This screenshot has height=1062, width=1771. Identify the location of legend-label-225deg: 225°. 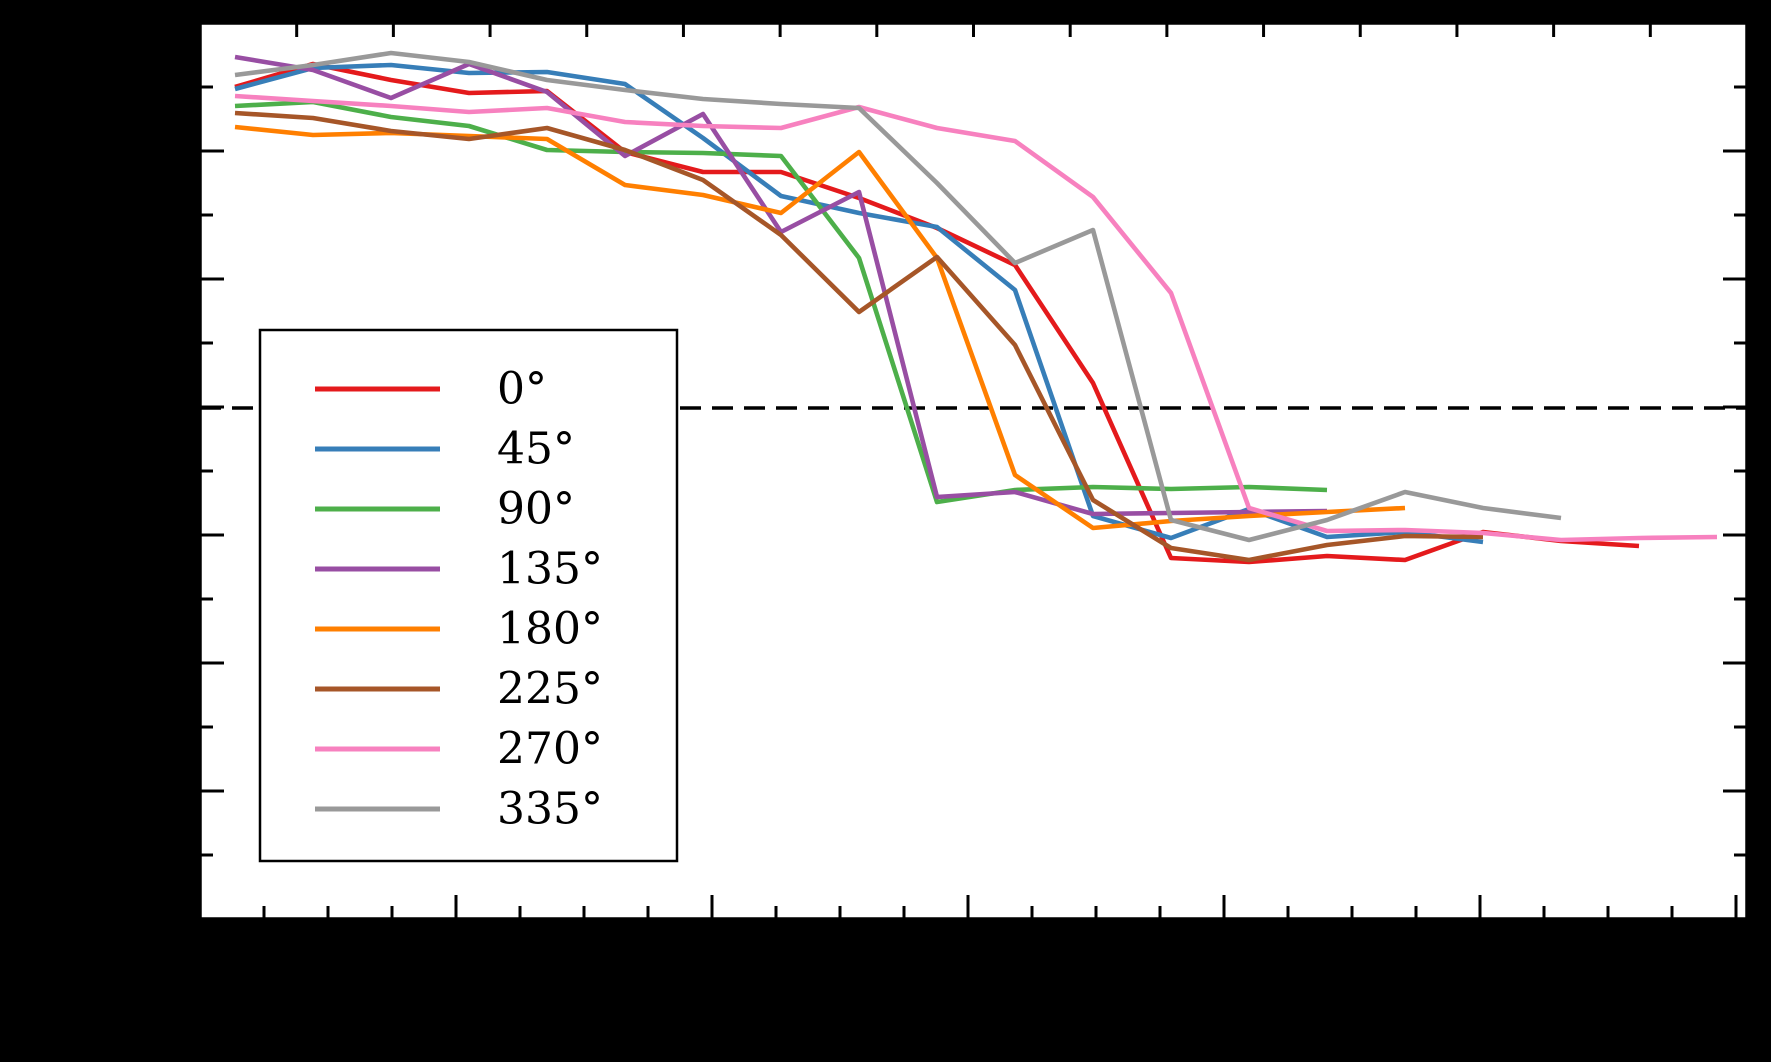
(550, 689).